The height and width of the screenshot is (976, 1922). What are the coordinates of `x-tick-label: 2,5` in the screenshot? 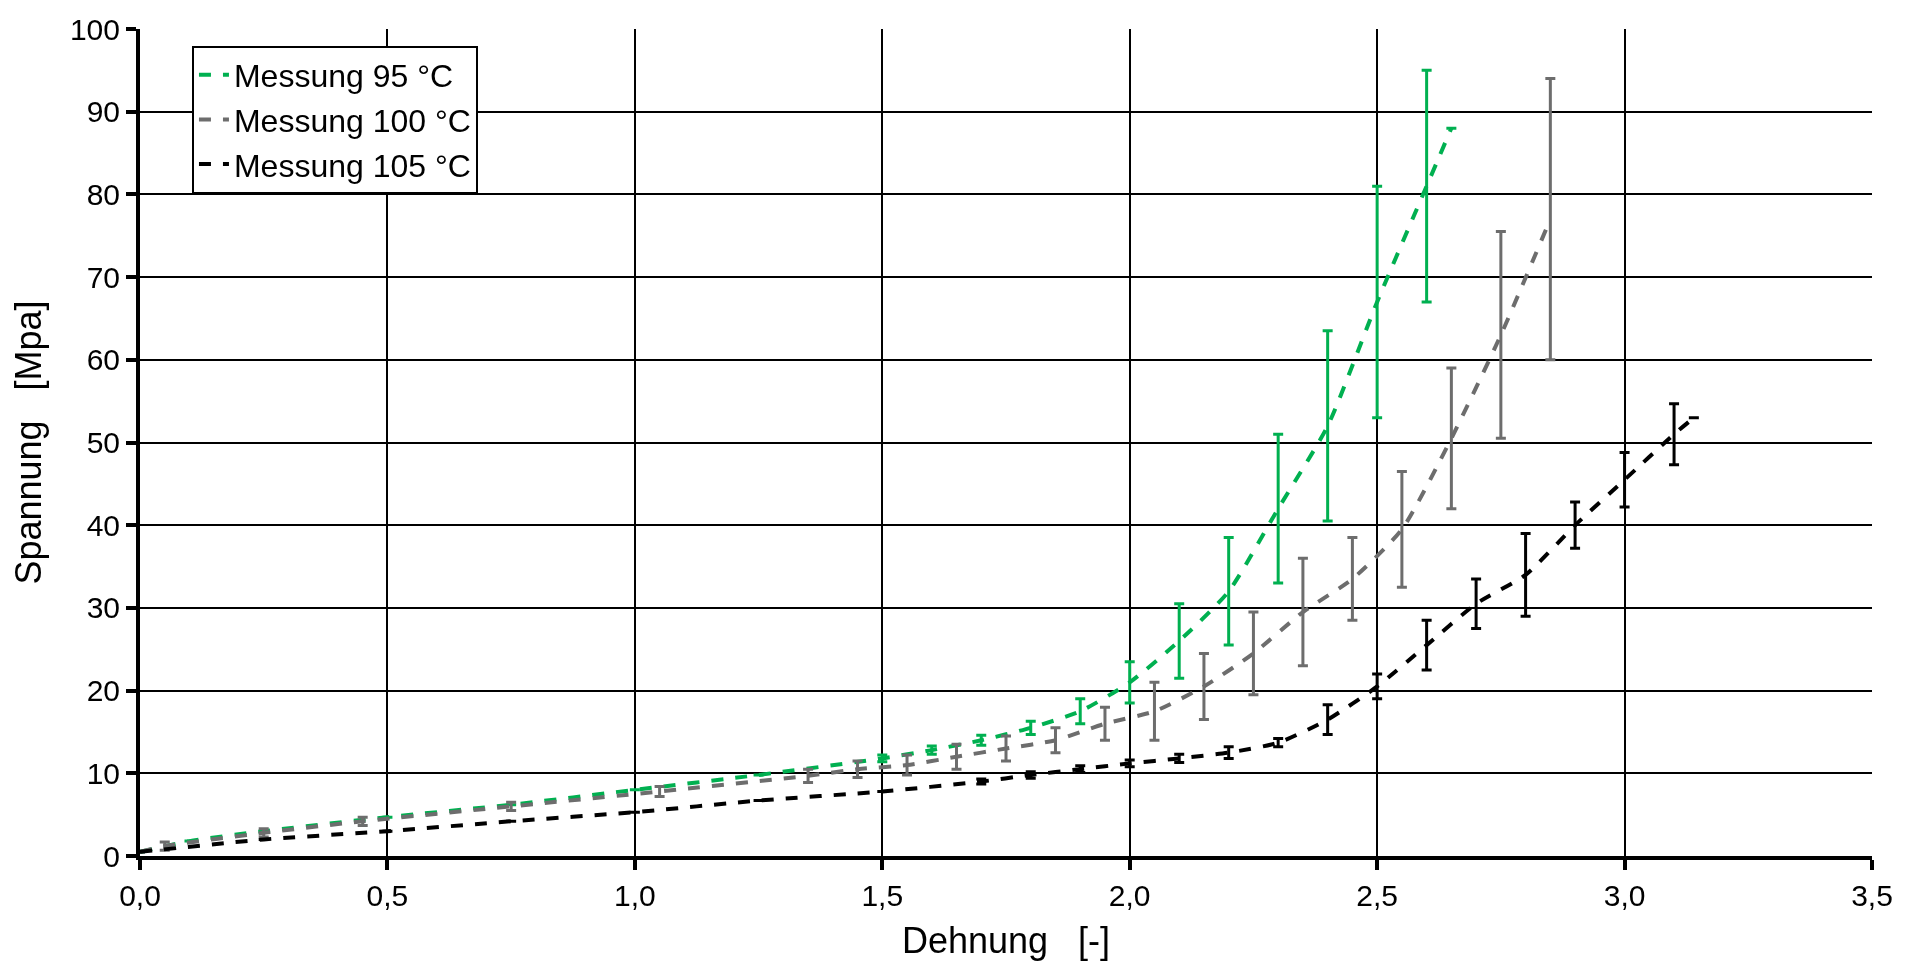 It's located at (1377, 895).